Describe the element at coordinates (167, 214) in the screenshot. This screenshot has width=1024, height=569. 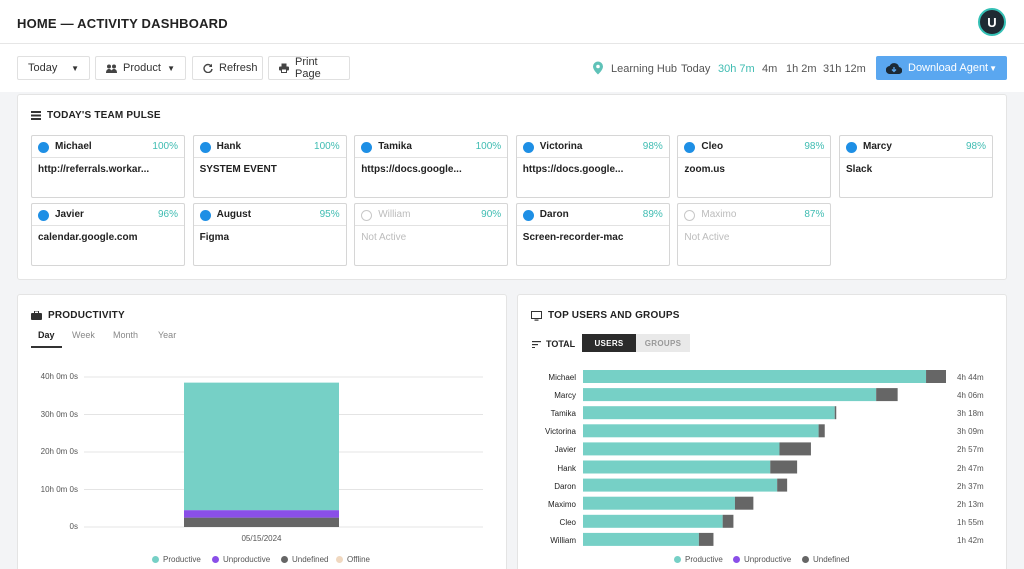
I see `productivity-percent: 96%` at that location.